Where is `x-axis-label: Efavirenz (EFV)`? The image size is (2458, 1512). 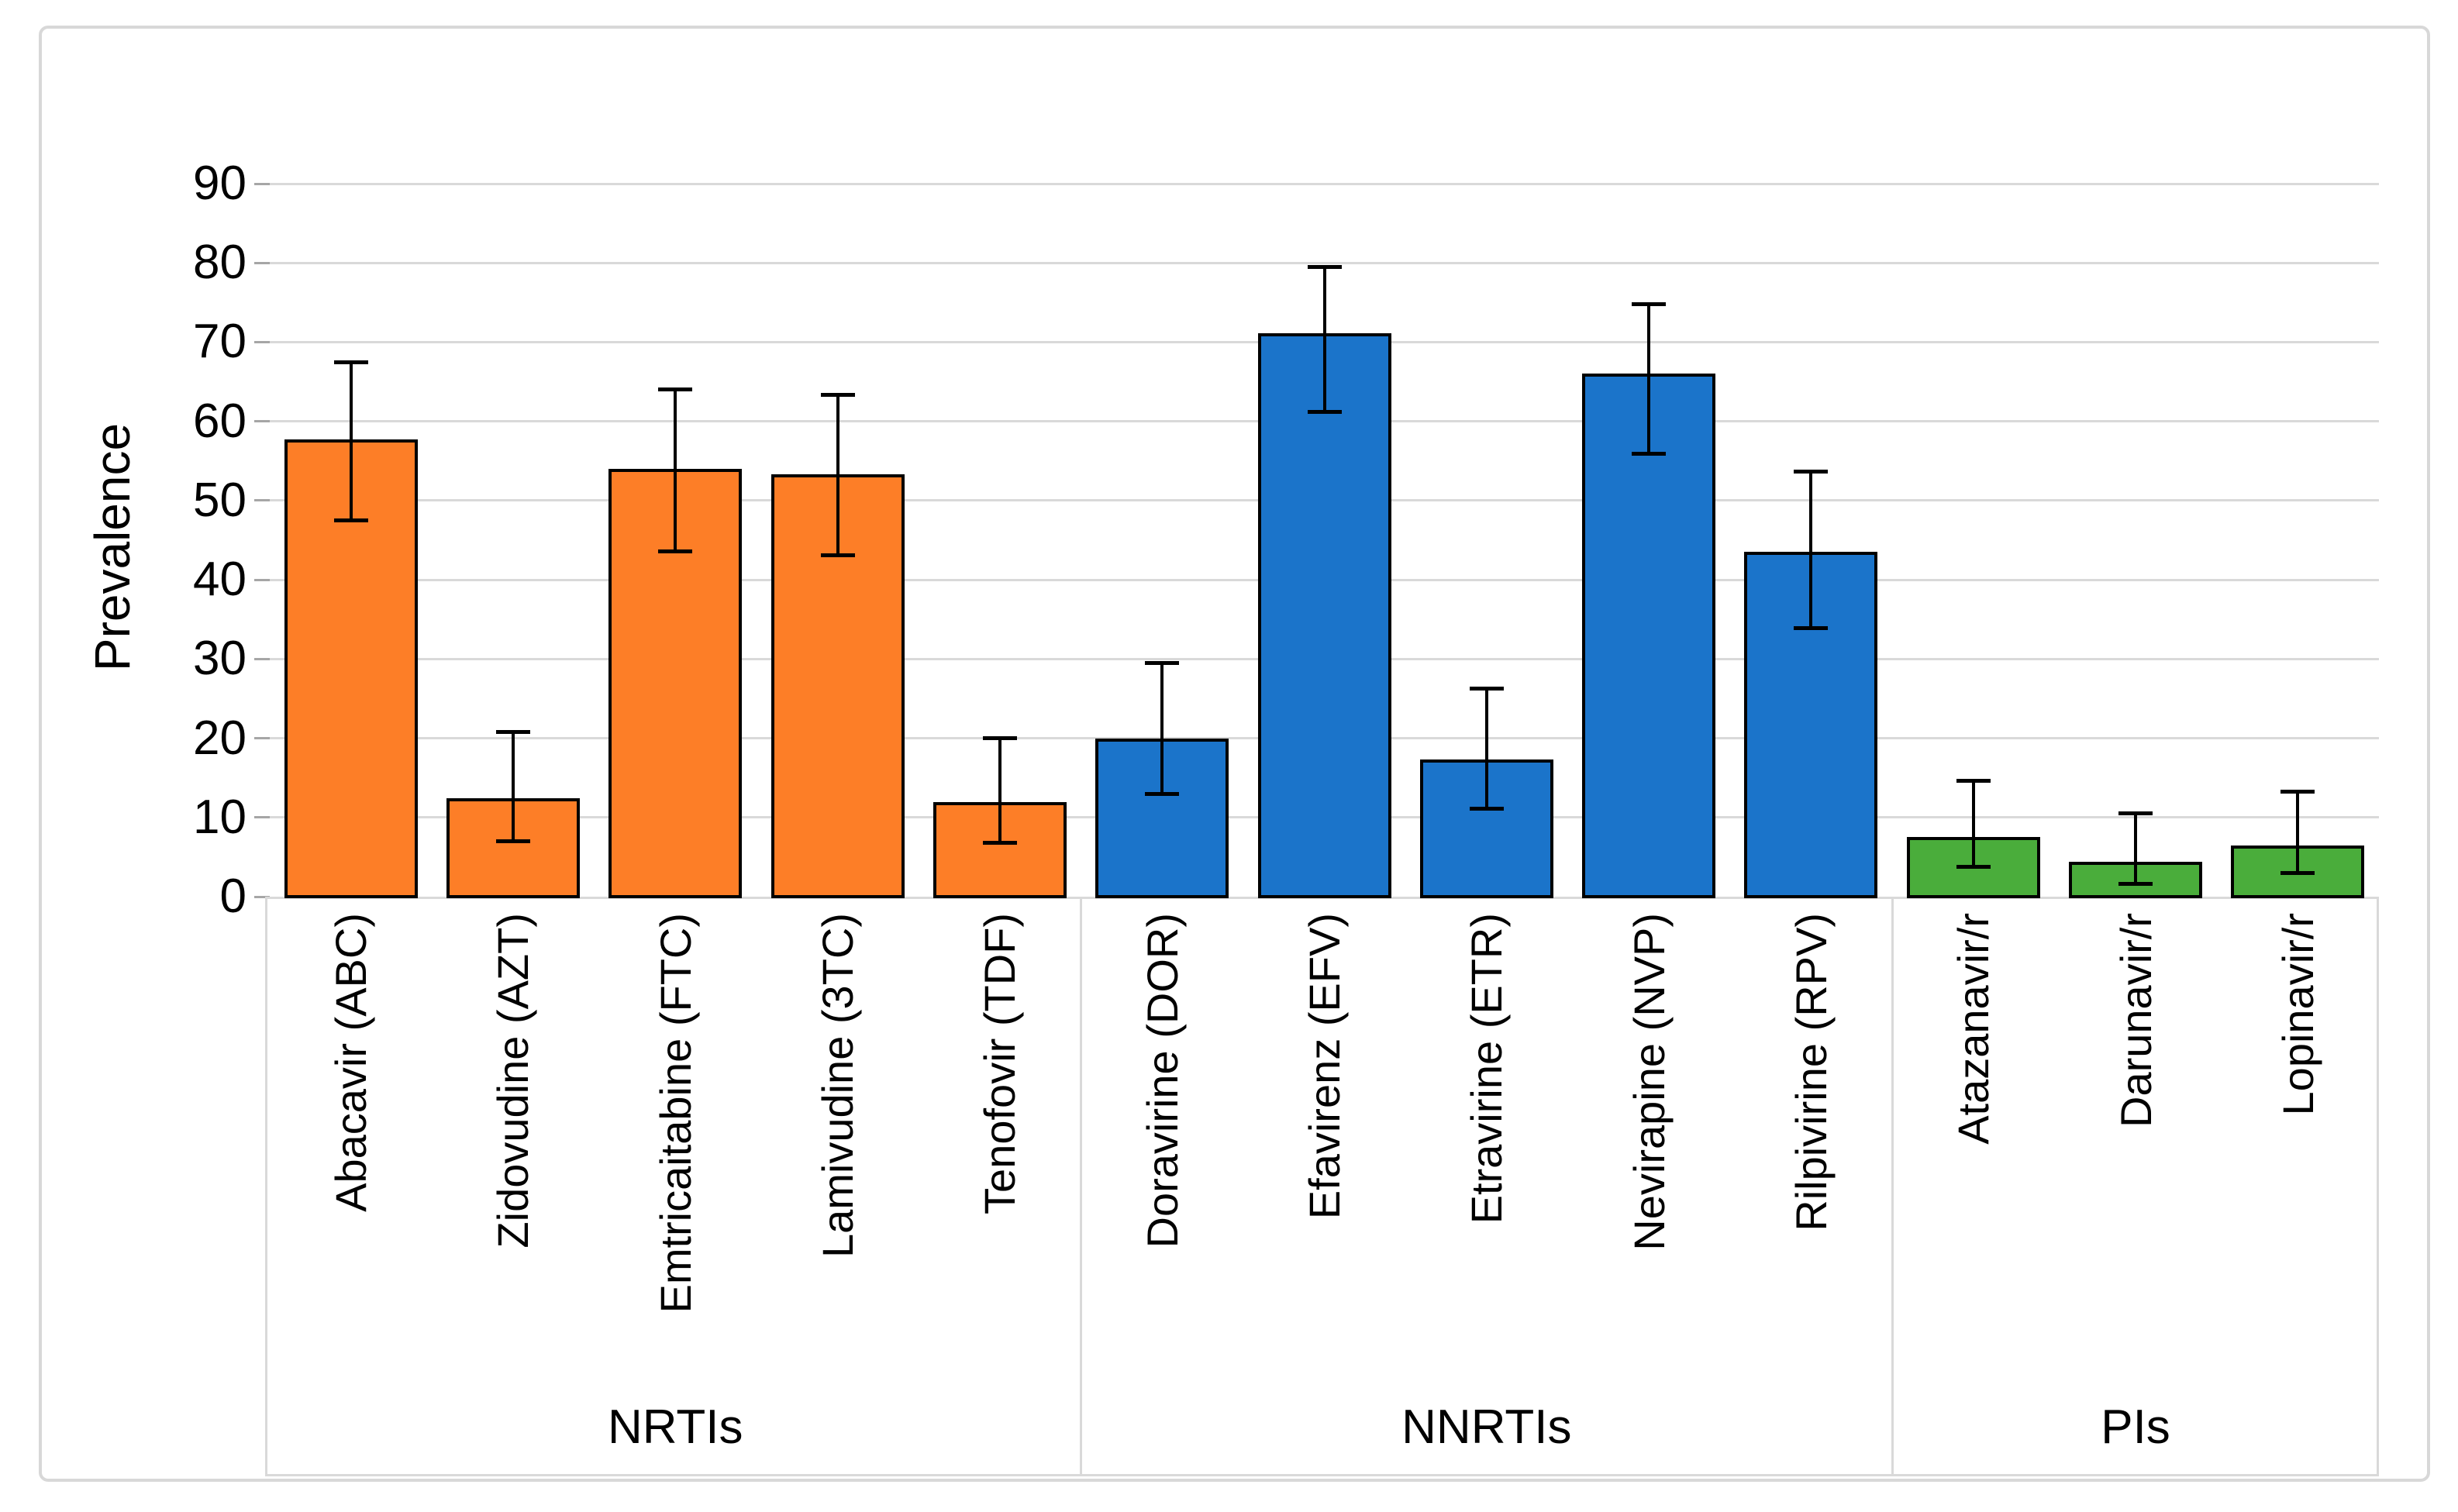 x-axis-label: Efavirenz (EFV) is located at coordinates (1324, 1066).